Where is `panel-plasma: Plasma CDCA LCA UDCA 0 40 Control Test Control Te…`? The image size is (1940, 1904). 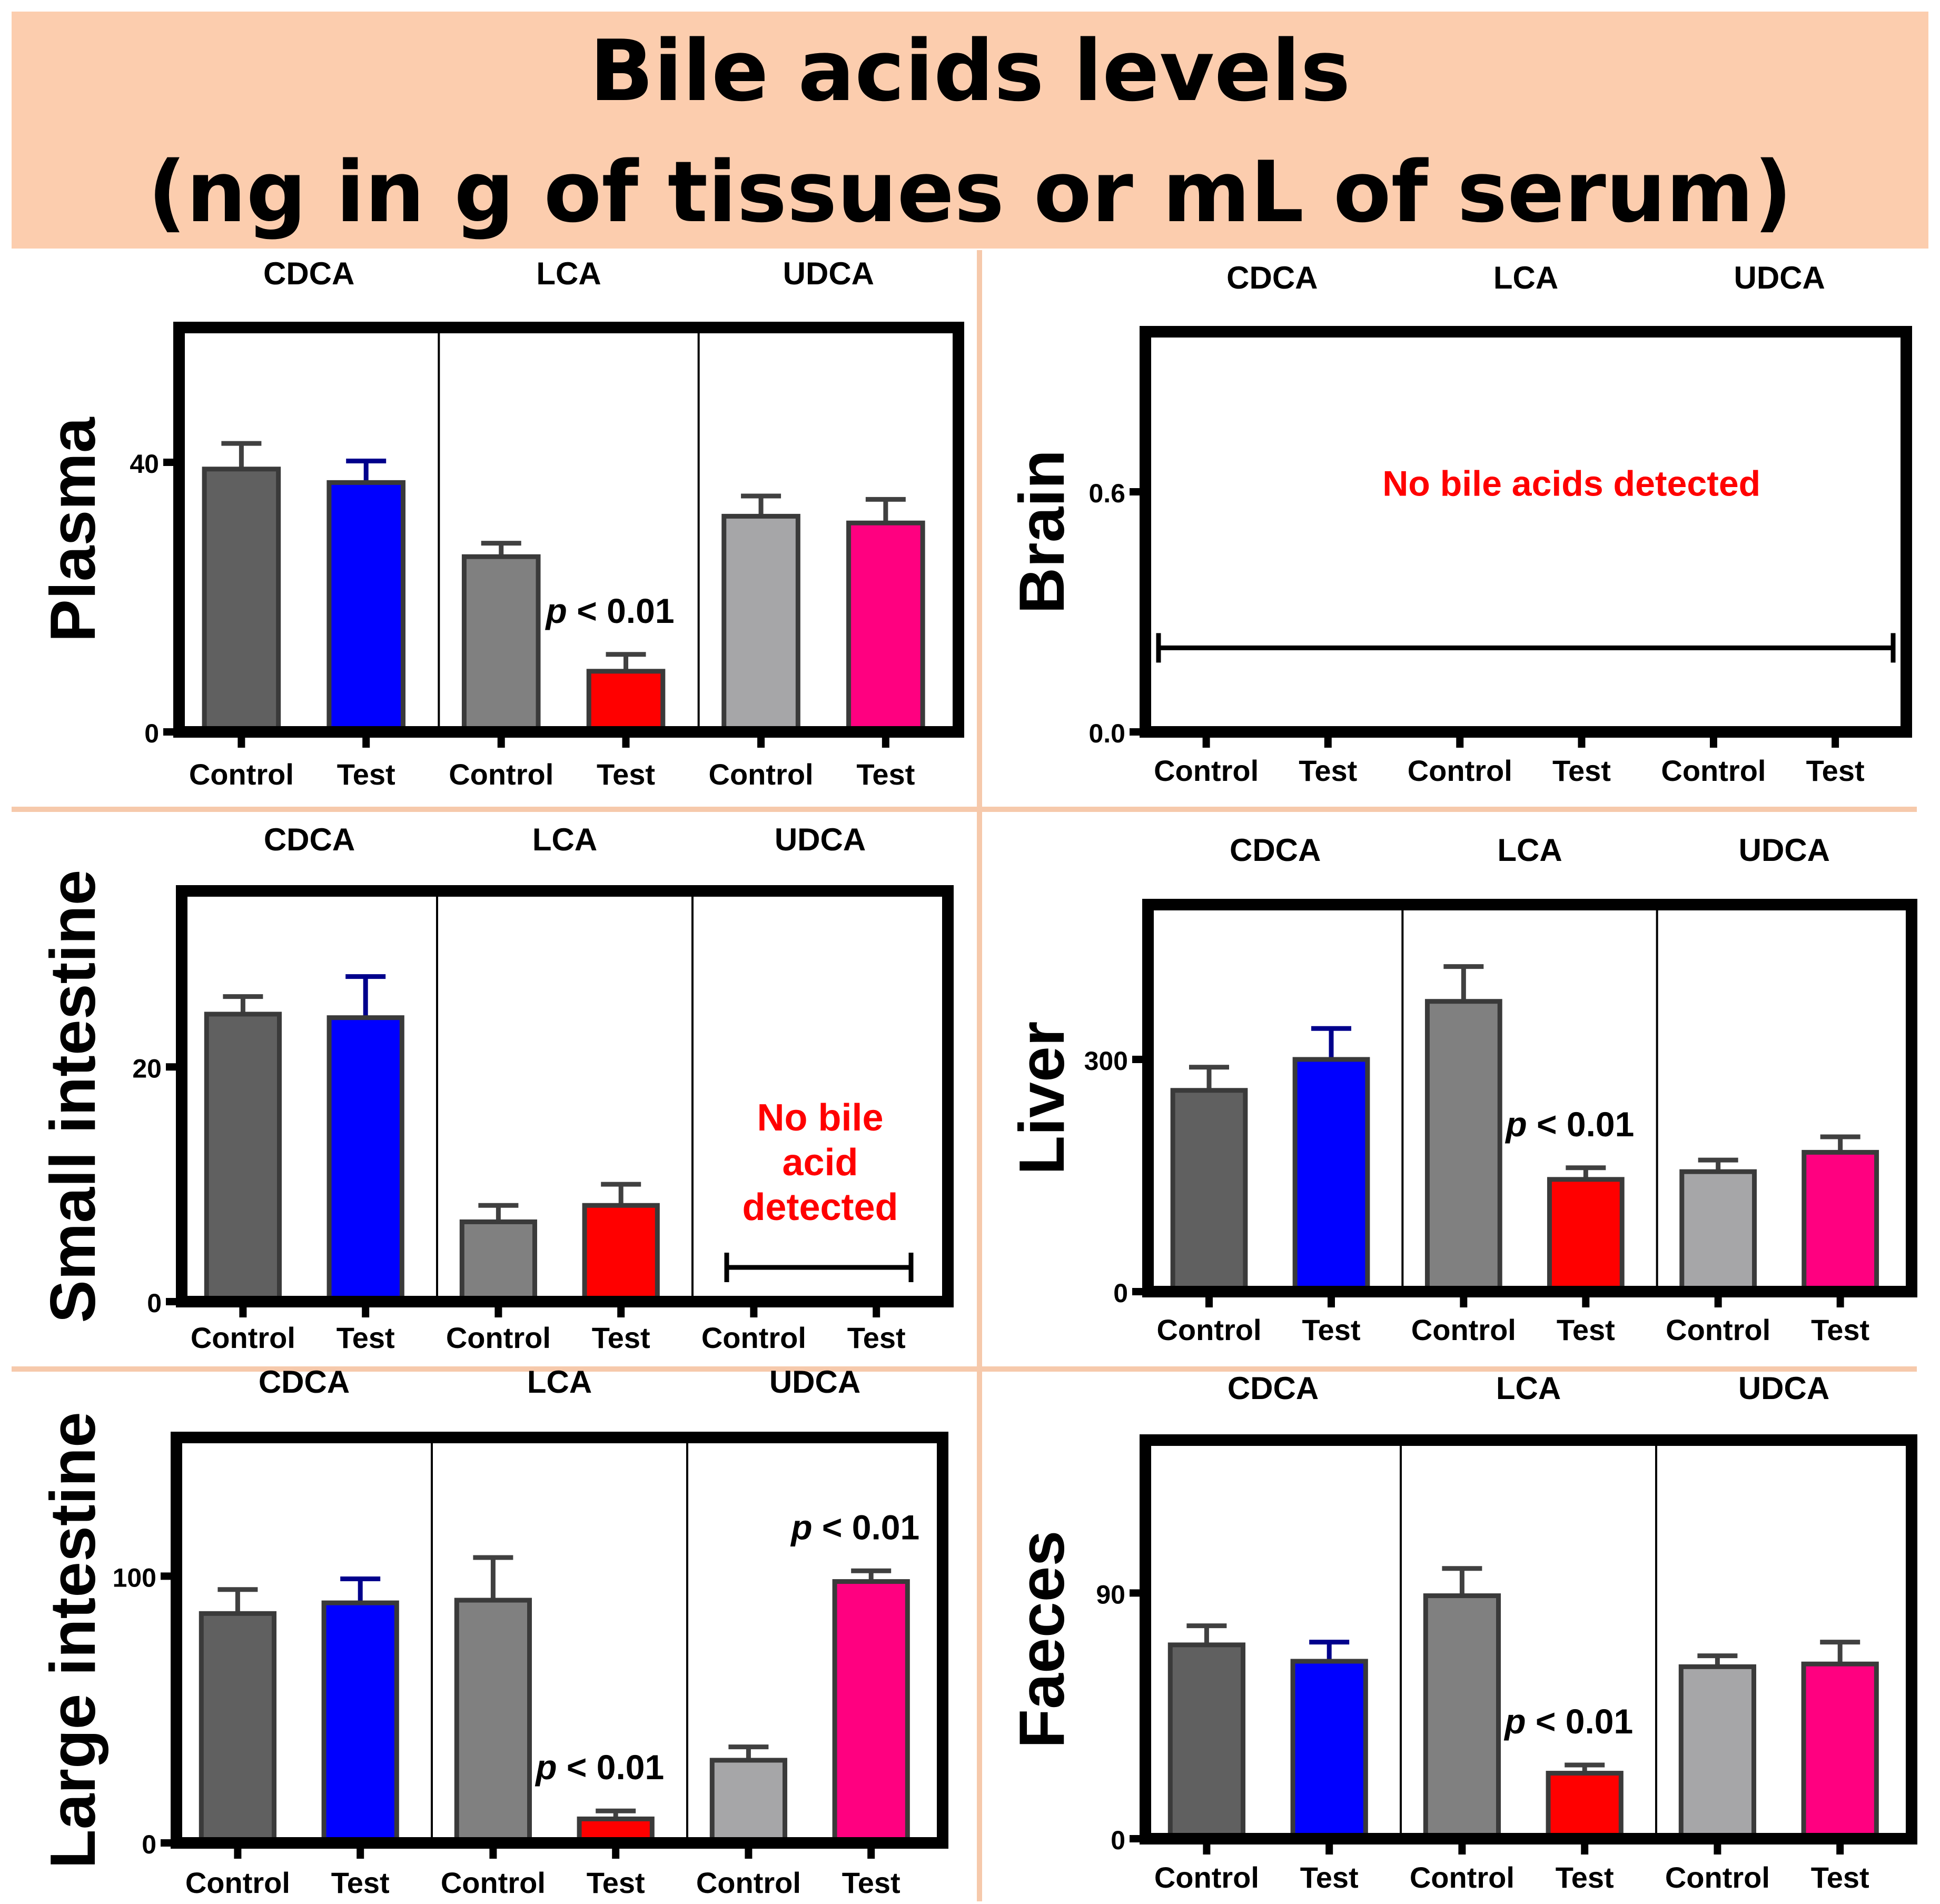 panel-plasma: Plasma CDCA LCA UDCA 0 40 Control Test Control Te… is located at coordinates (500, 523).